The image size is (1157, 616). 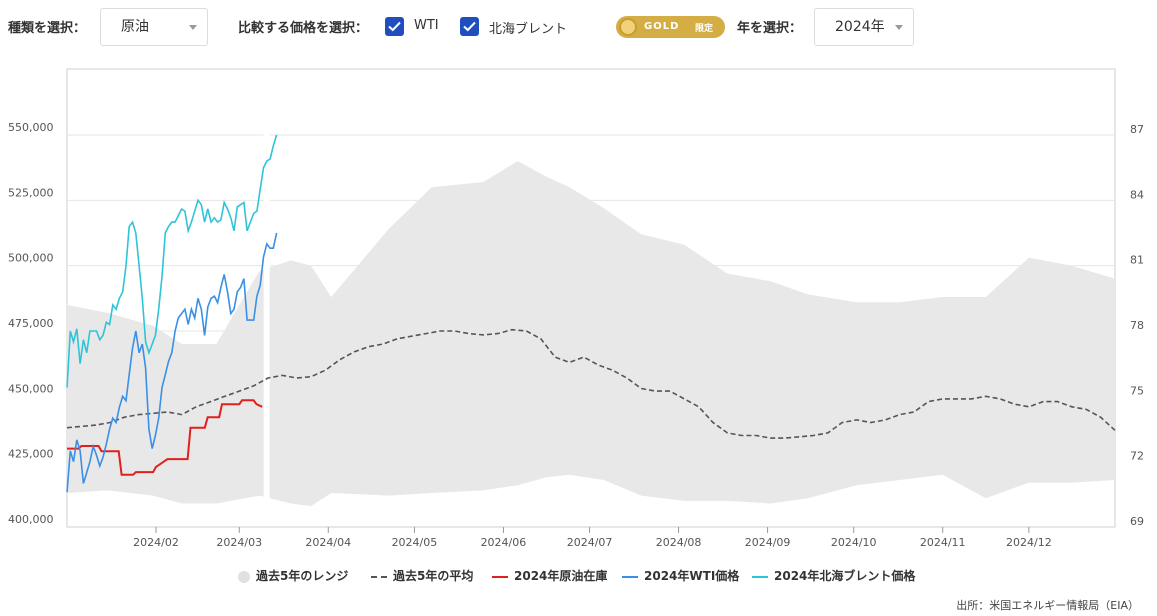 What do you see at coordinates (303, 28) in the screenshot?
I see `compare-label: 比較する価格を選択：` at bounding box center [303, 28].